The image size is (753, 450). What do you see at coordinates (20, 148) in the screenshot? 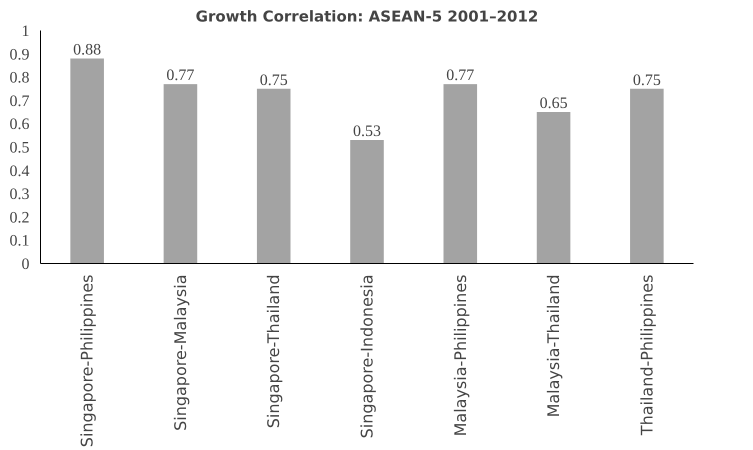
I see `y-tick-label: 0.5` at bounding box center [20, 148].